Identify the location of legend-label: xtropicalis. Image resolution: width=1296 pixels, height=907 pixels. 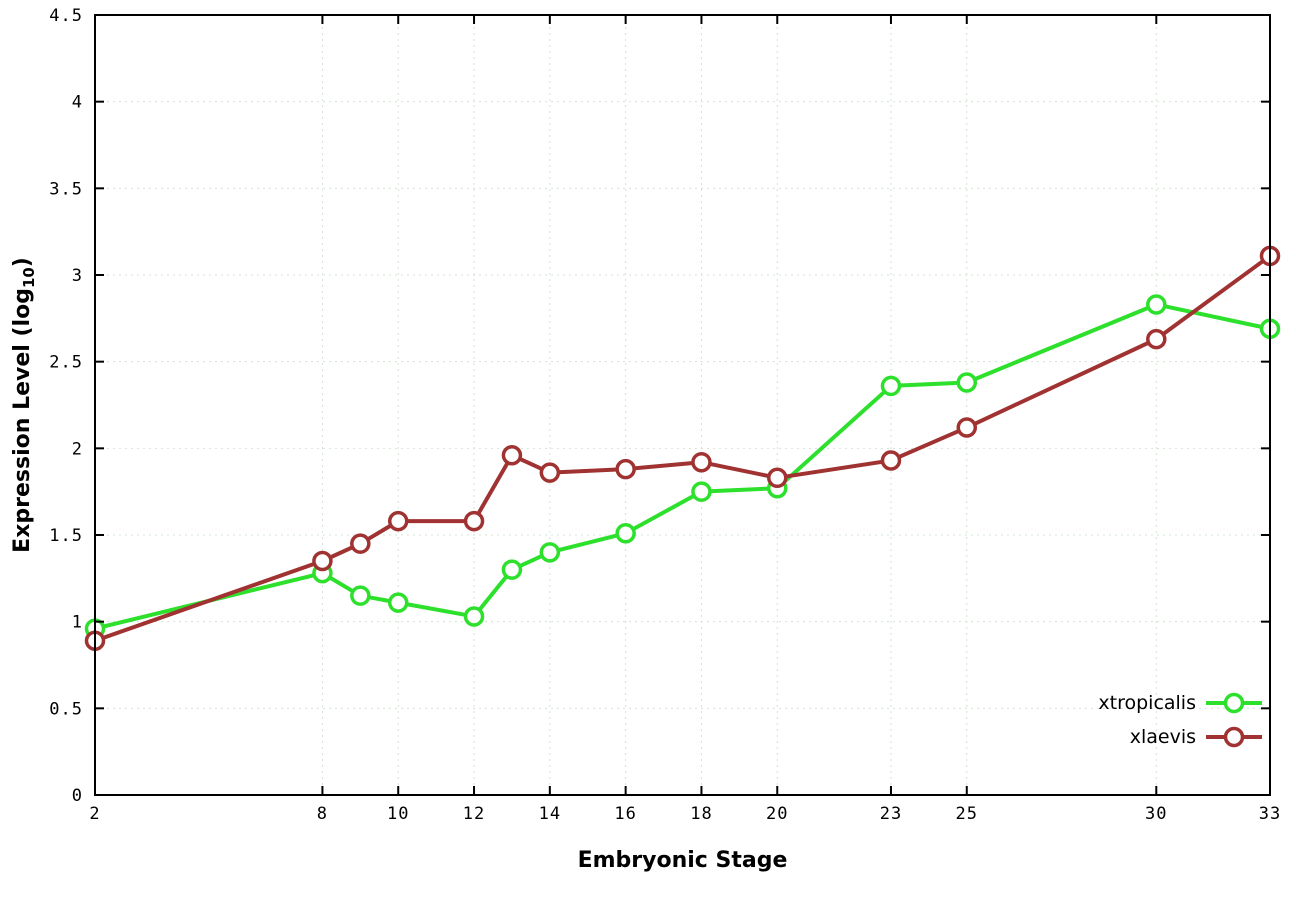
(1147, 703).